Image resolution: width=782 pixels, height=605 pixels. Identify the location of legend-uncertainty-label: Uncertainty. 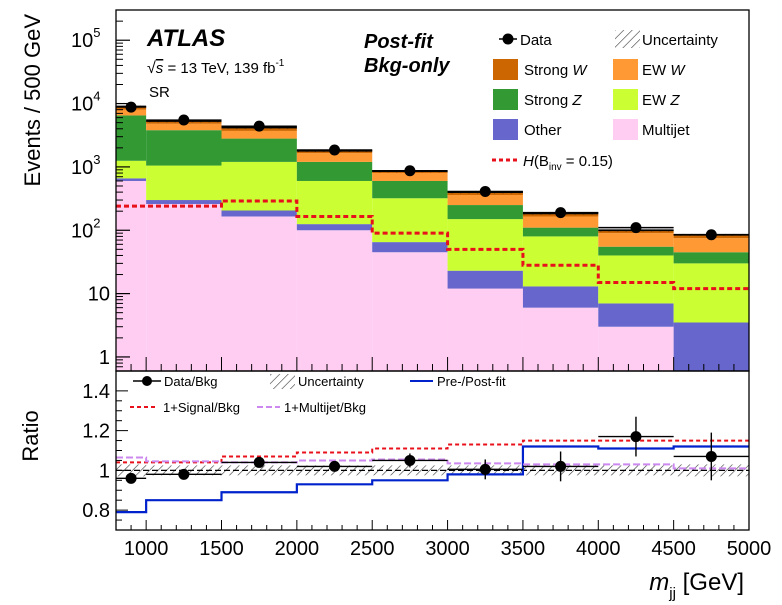
(680, 40).